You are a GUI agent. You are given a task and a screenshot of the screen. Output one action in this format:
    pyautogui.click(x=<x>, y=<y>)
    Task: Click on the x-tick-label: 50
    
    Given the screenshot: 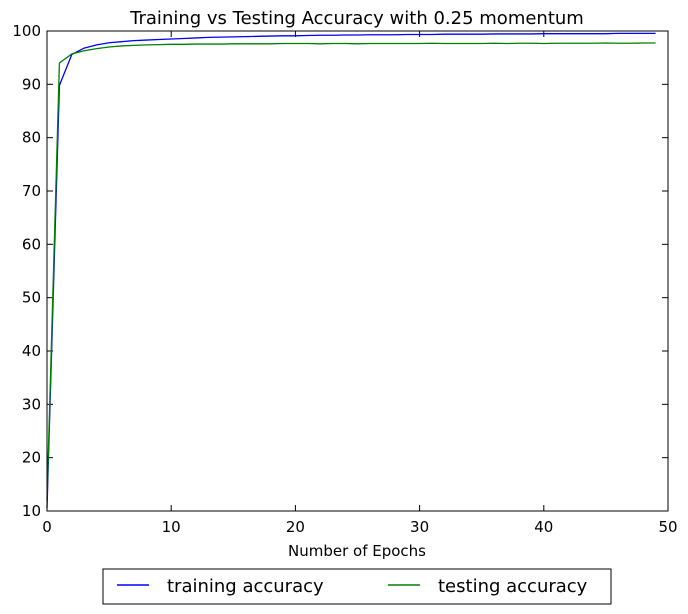 What is the action you would take?
    pyautogui.click(x=667, y=527)
    